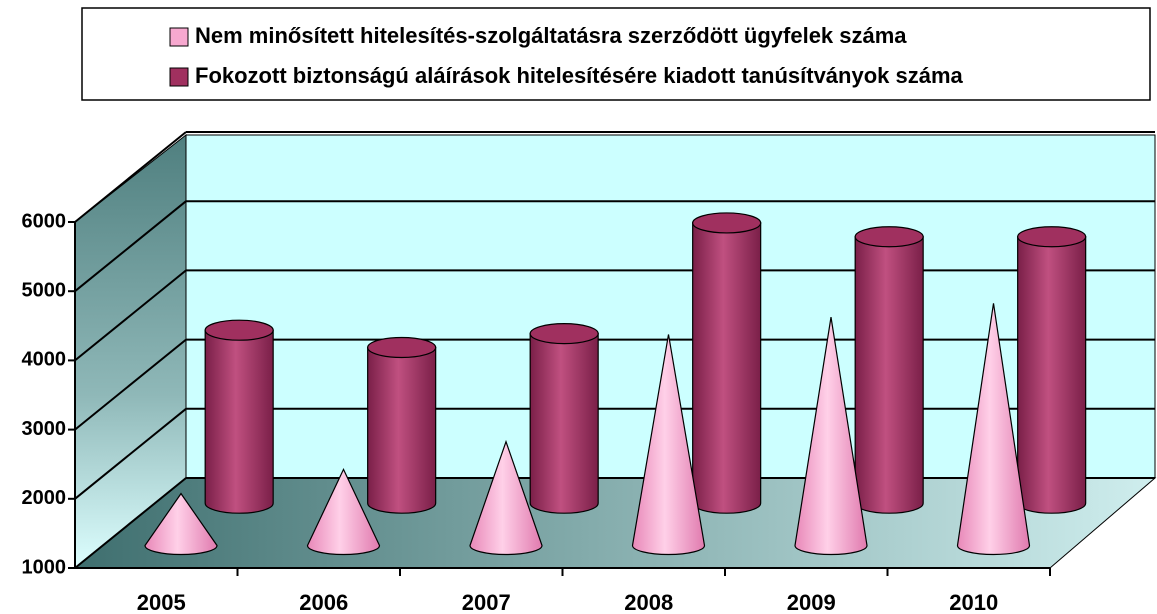 This screenshot has height=614, width=1157. Describe the element at coordinates (811, 602) in the screenshot. I see `x-tick-label: 2009` at that location.